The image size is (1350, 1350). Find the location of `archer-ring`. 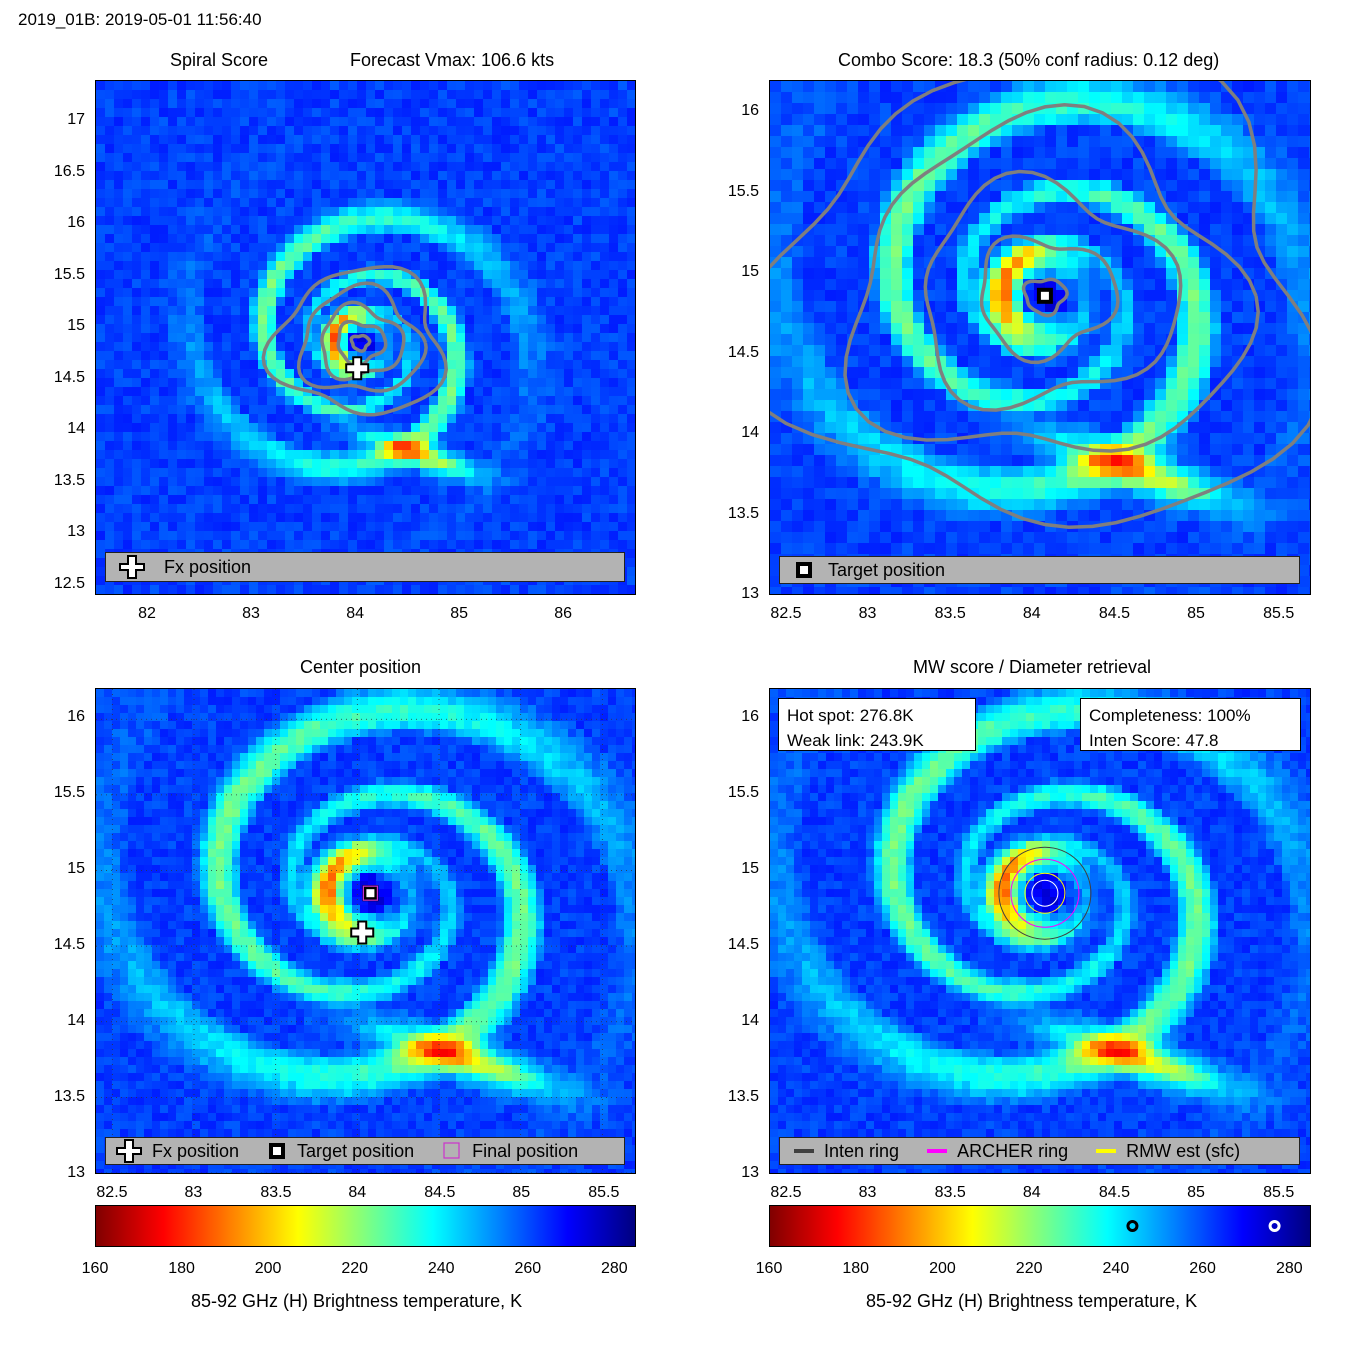

archer-ring is located at coordinates (1045, 893).